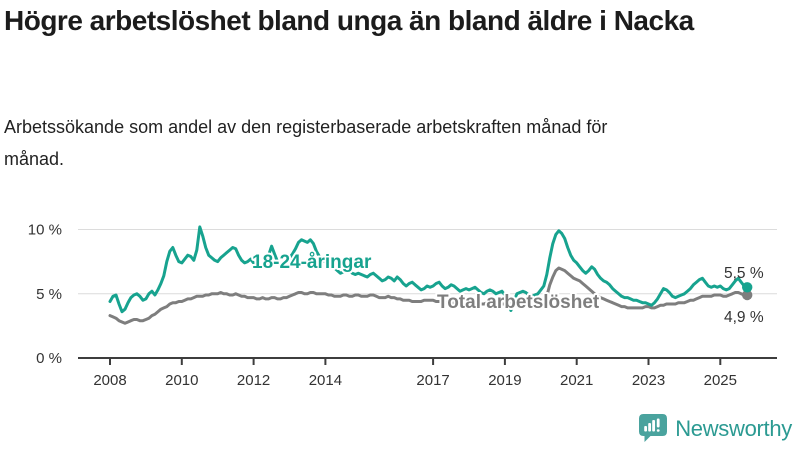  What do you see at coordinates (49, 358) in the screenshot?
I see `y-tick-label-0: 0 %` at bounding box center [49, 358].